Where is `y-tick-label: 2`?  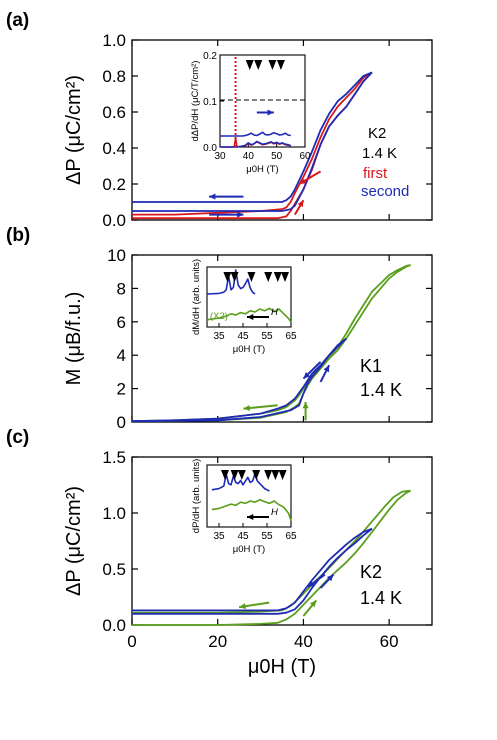 y-tick-label: 2 is located at coordinates (121, 389).